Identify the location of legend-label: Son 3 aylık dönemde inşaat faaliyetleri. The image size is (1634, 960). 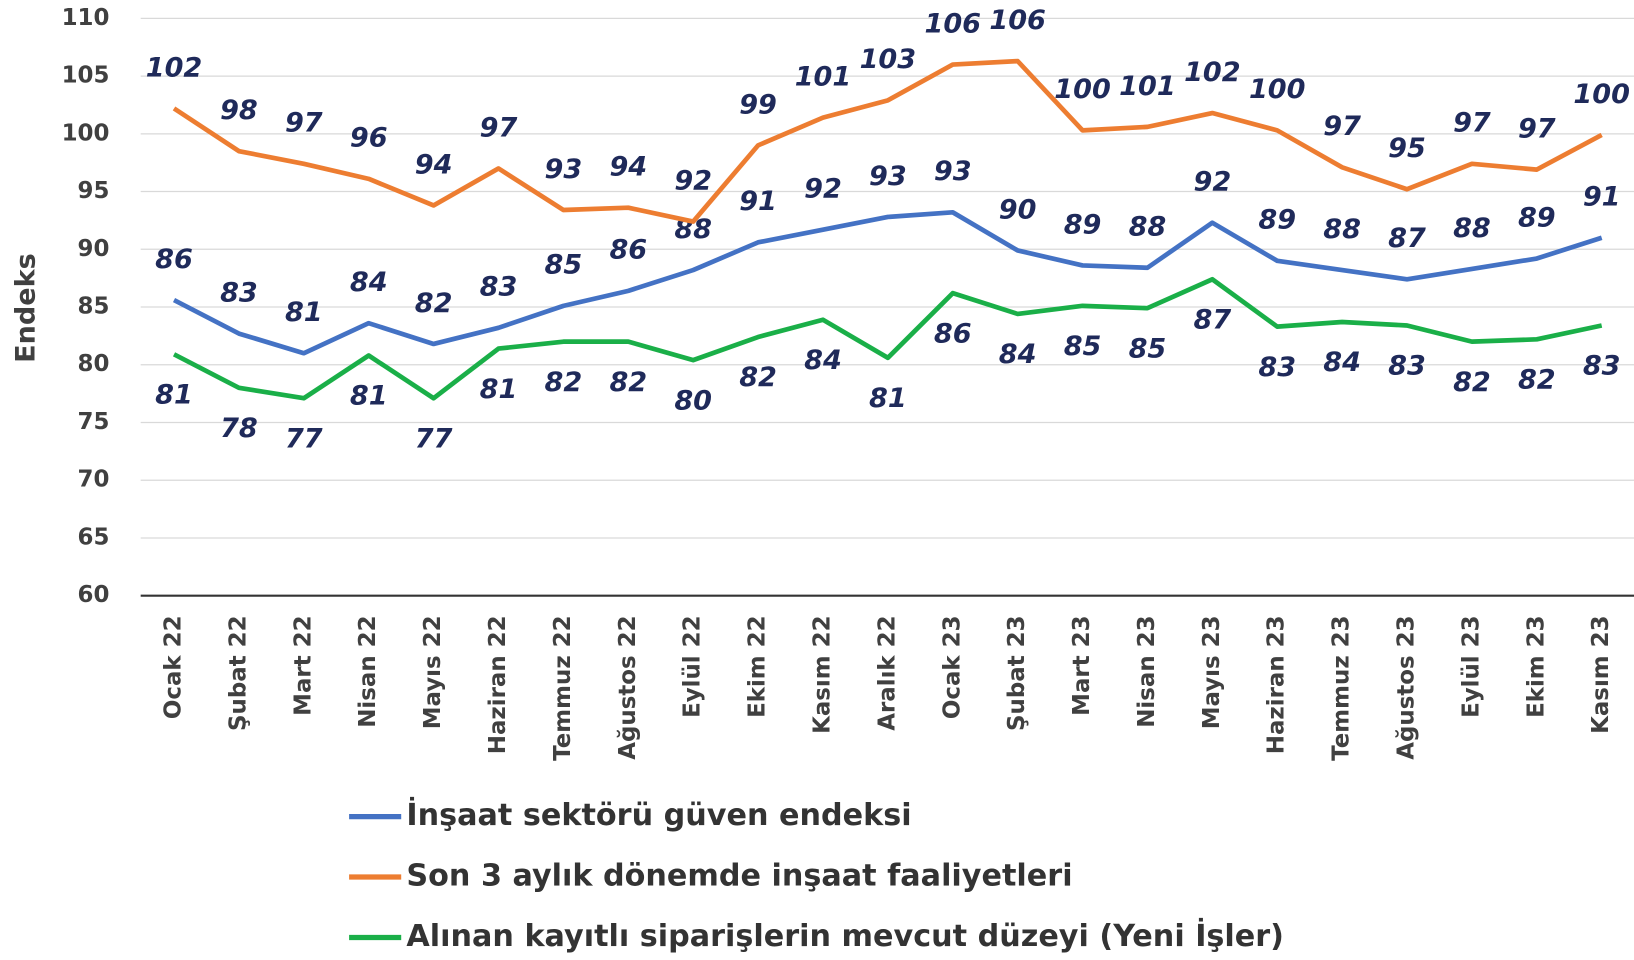
(739, 876).